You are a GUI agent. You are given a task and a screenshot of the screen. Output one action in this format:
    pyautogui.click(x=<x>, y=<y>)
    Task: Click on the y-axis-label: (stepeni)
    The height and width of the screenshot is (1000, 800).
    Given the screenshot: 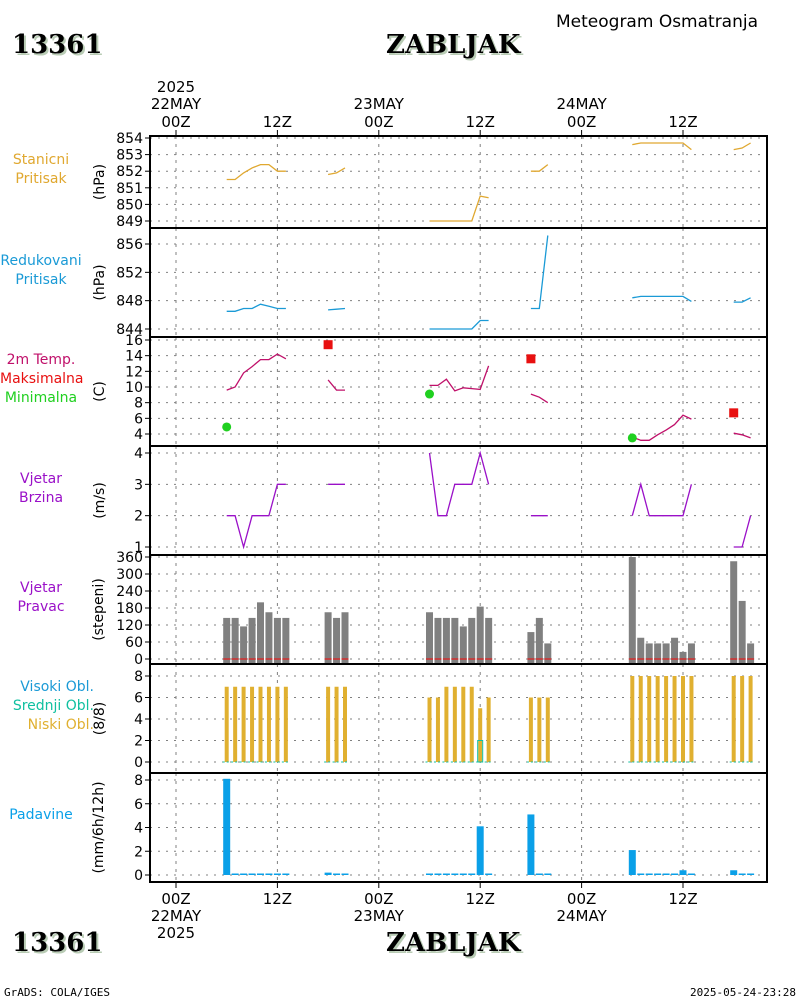 What is the action you would take?
    pyautogui.click(x=99, y=609)
    